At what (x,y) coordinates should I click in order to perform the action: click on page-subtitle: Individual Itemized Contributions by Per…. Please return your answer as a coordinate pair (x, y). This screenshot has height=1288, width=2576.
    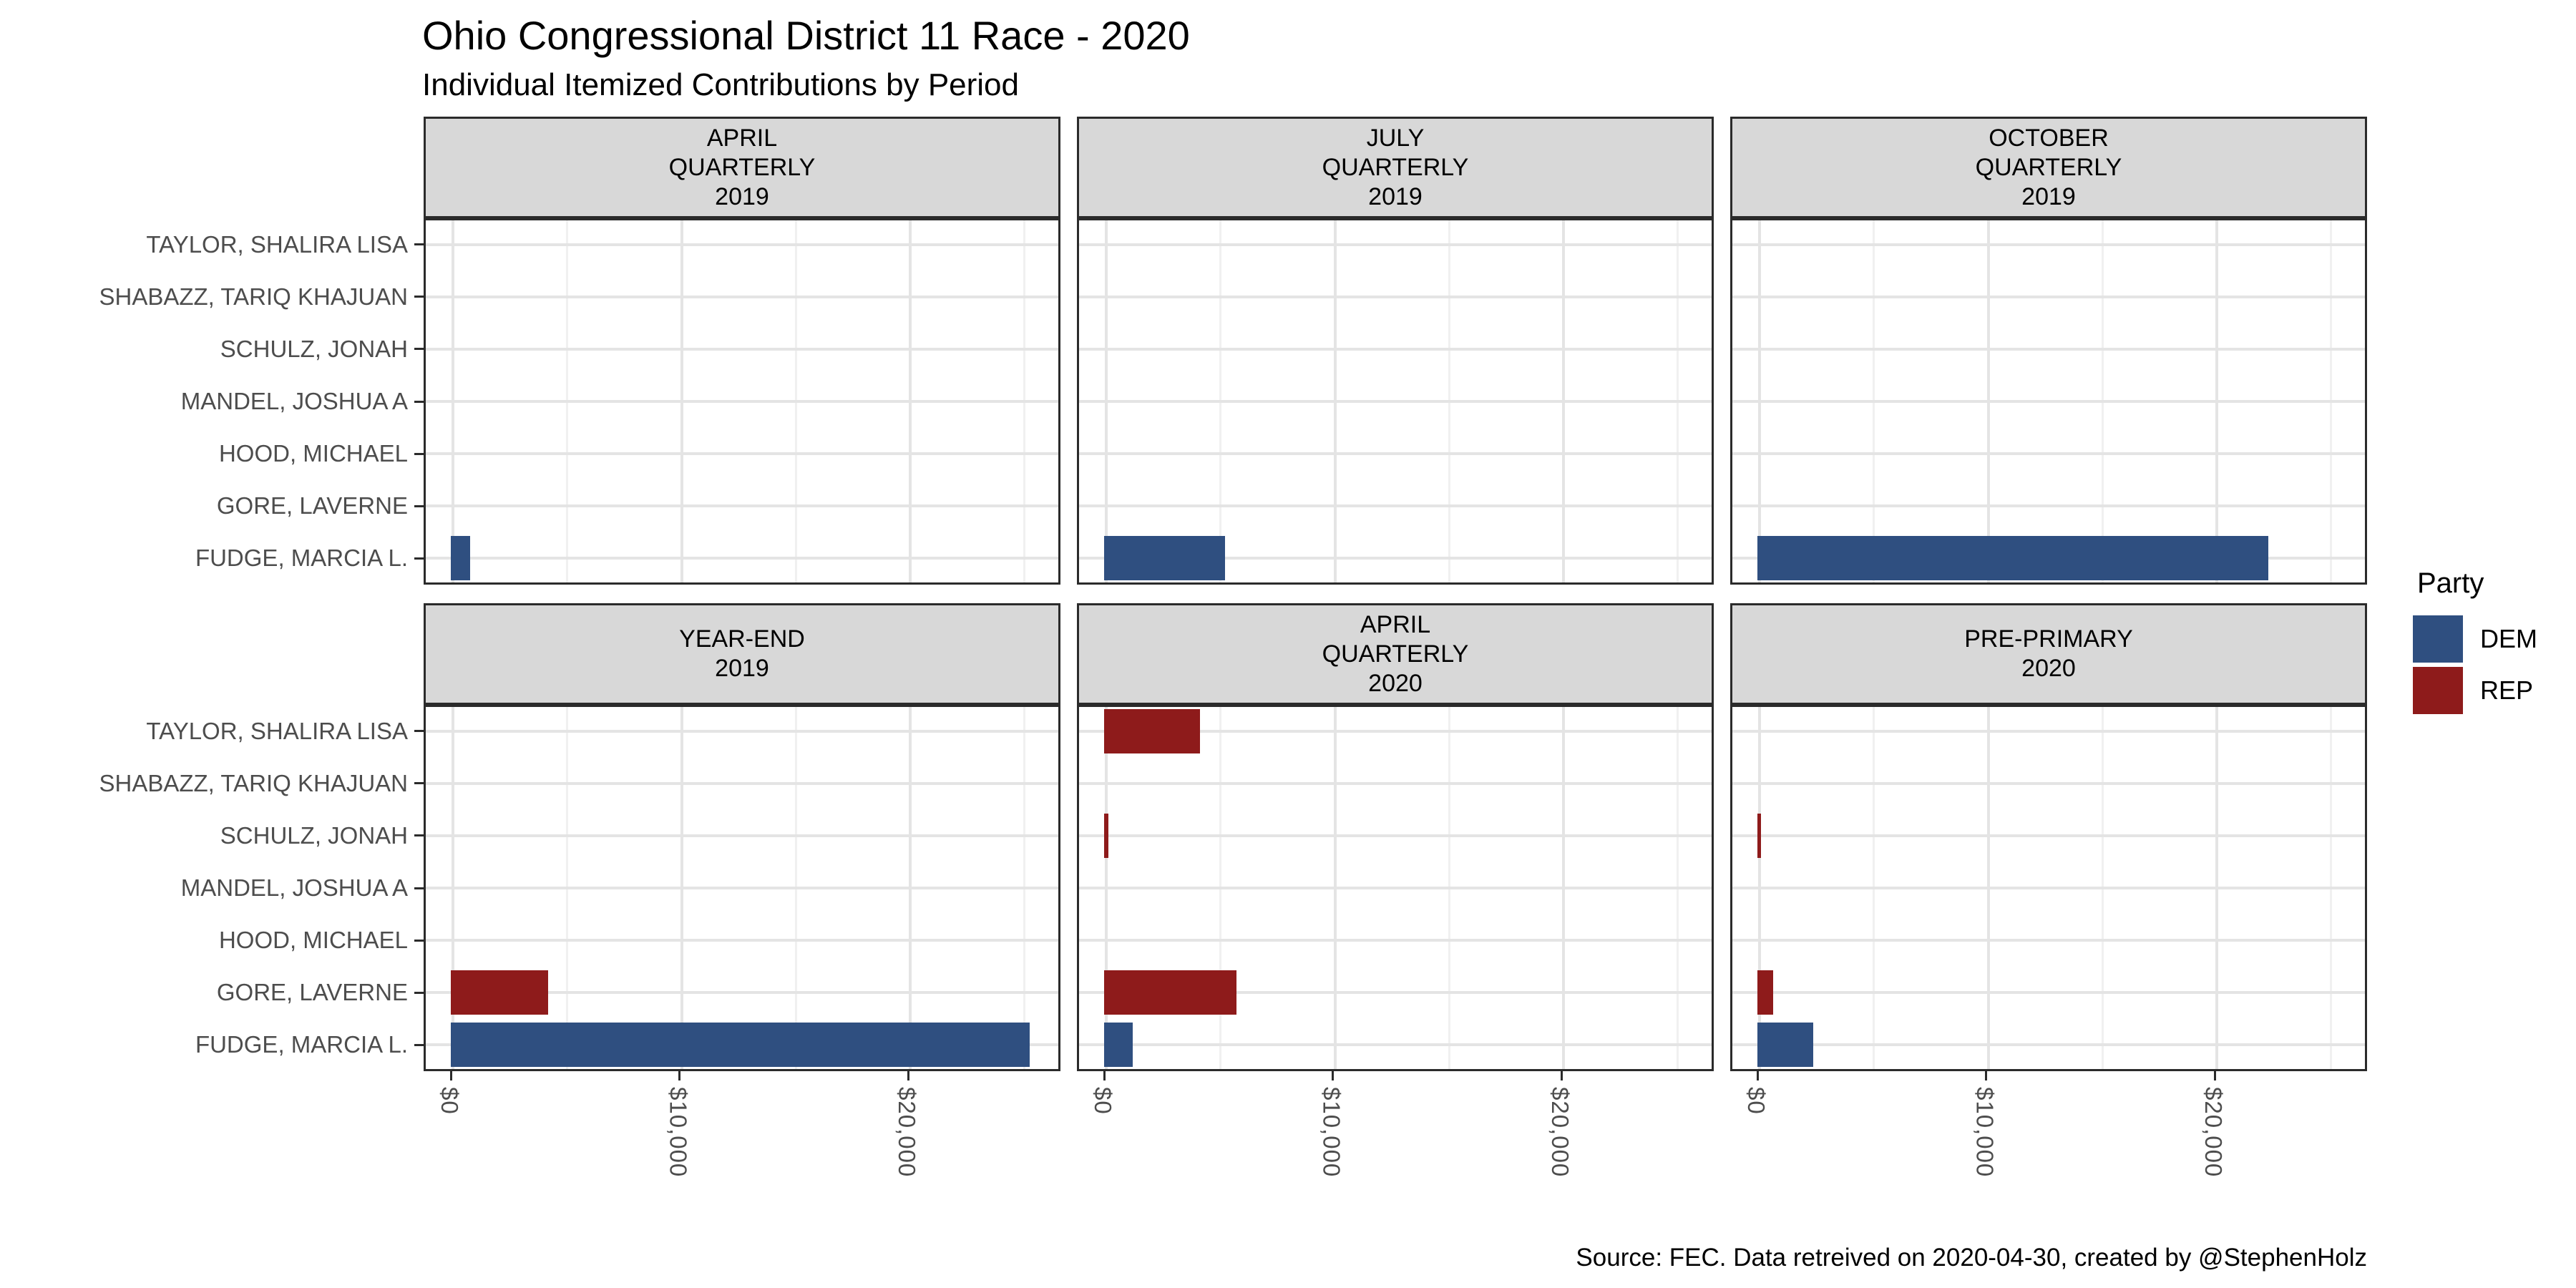
    Looking at the image, I should click on (721, 84).